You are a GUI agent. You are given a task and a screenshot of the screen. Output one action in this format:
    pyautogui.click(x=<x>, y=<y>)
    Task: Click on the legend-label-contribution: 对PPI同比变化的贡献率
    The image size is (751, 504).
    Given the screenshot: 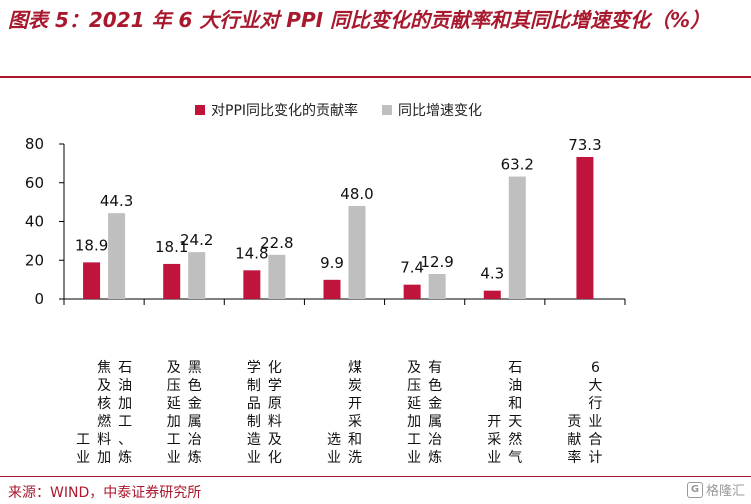 What is the action you would take?
    pyautogui.click(x=285, y=111)
    